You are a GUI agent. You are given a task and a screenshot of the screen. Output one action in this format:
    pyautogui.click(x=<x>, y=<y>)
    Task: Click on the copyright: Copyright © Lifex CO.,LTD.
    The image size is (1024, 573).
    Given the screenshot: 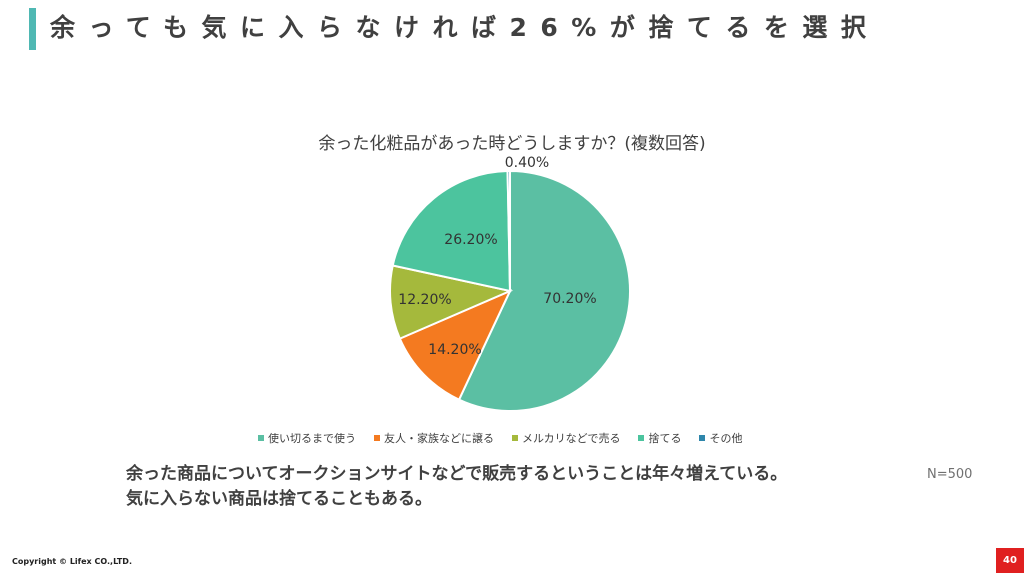 What is the action you would take?
    pyautogui.click(x=72, y=561)
    